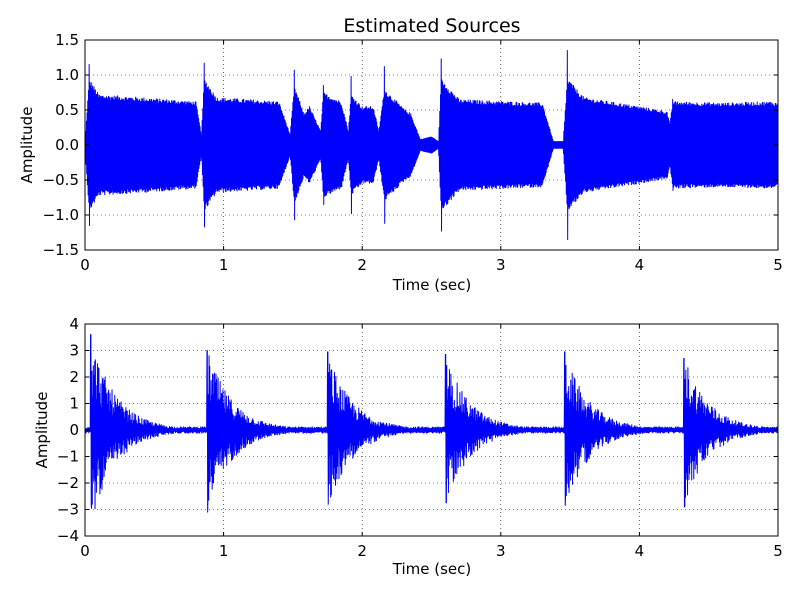  I want to click on y-tick-label: 1.0, so click(67, 75).